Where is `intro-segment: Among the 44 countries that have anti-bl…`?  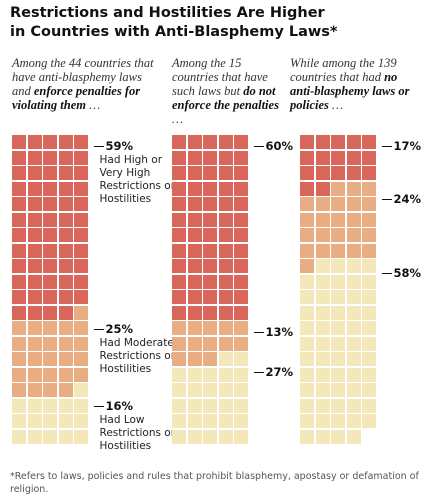
intro-segment: Among the 44 countries that have anti-bl… is located at coordinates (83, 77).